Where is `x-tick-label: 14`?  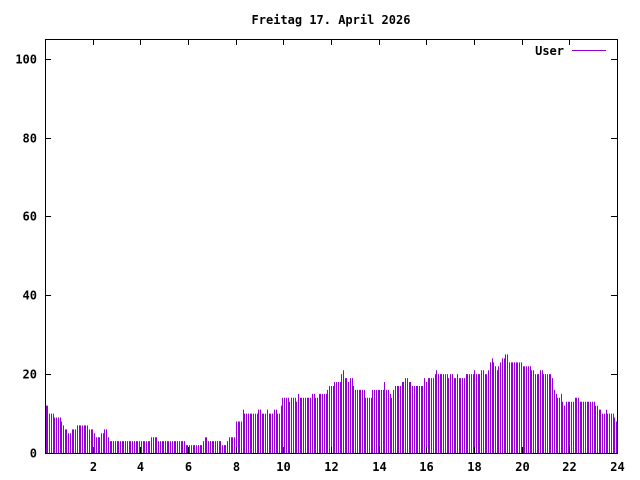
x-tick-label: 14 is located at coordinates (379, 467).